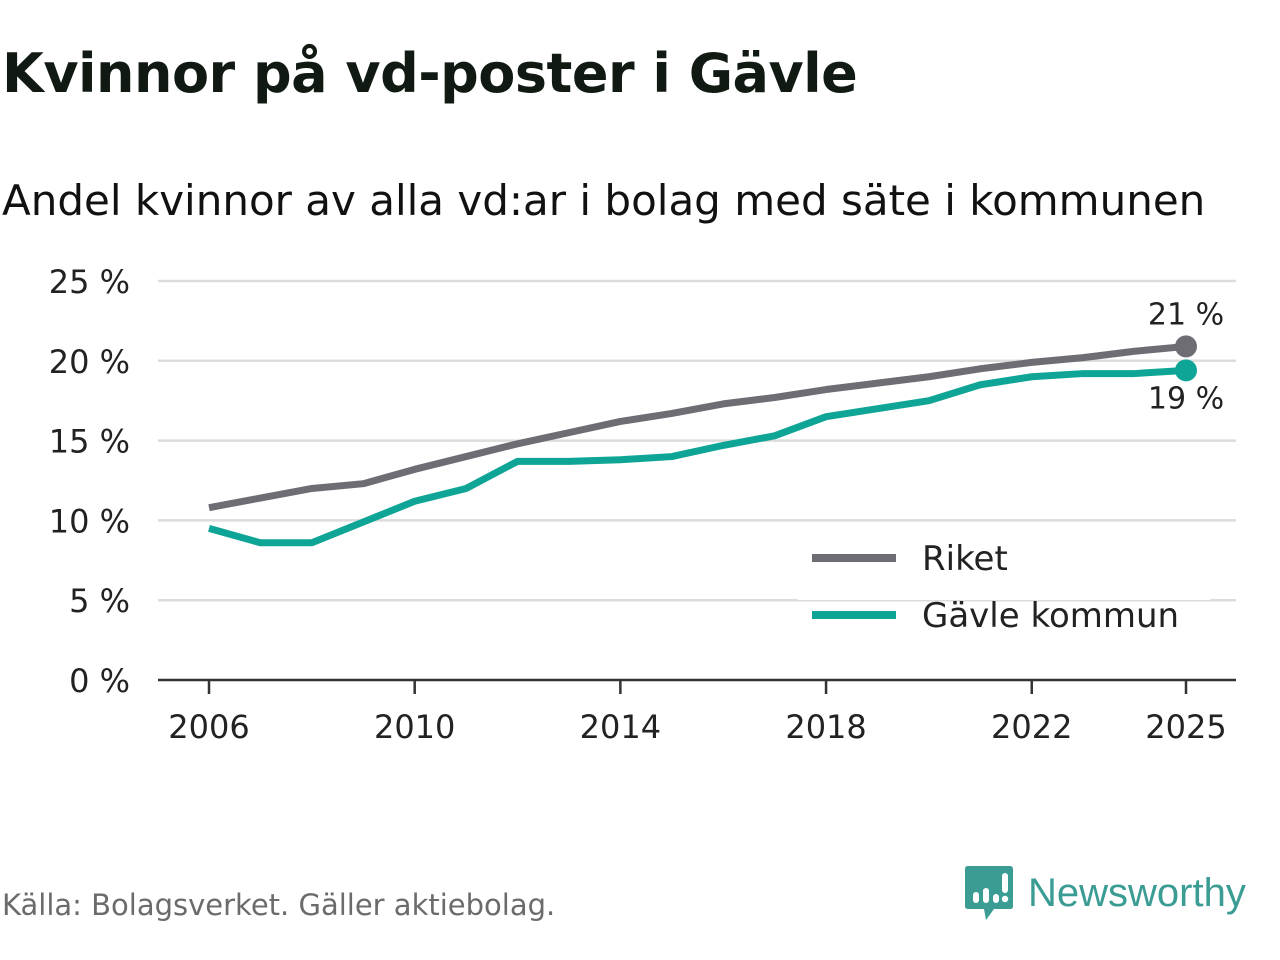  What do you see at coordinates (825, 727) in the screenshot?
I see `x-tick-label: 2018` at bounding box center [825, 727].